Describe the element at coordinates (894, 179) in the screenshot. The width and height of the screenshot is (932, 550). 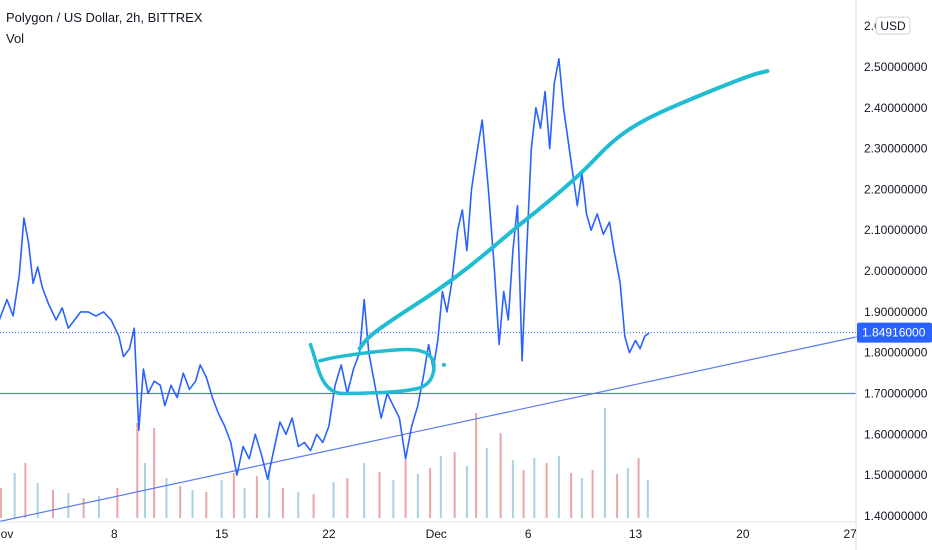
I see `badge-layer: USD 1.84916000` at that location.